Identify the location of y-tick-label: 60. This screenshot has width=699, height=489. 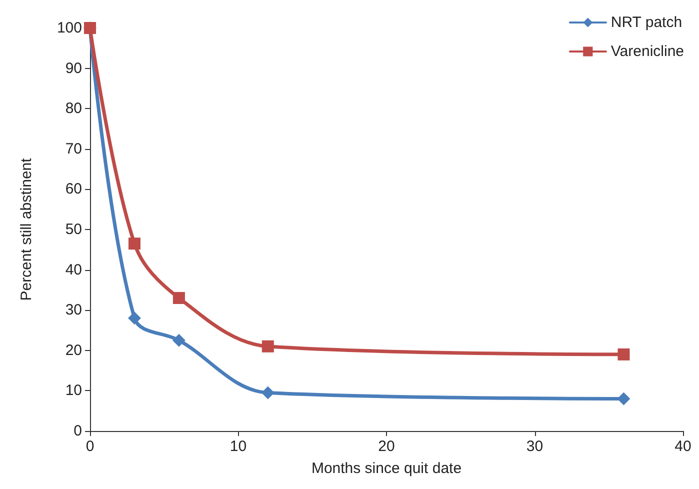
(73, 189).